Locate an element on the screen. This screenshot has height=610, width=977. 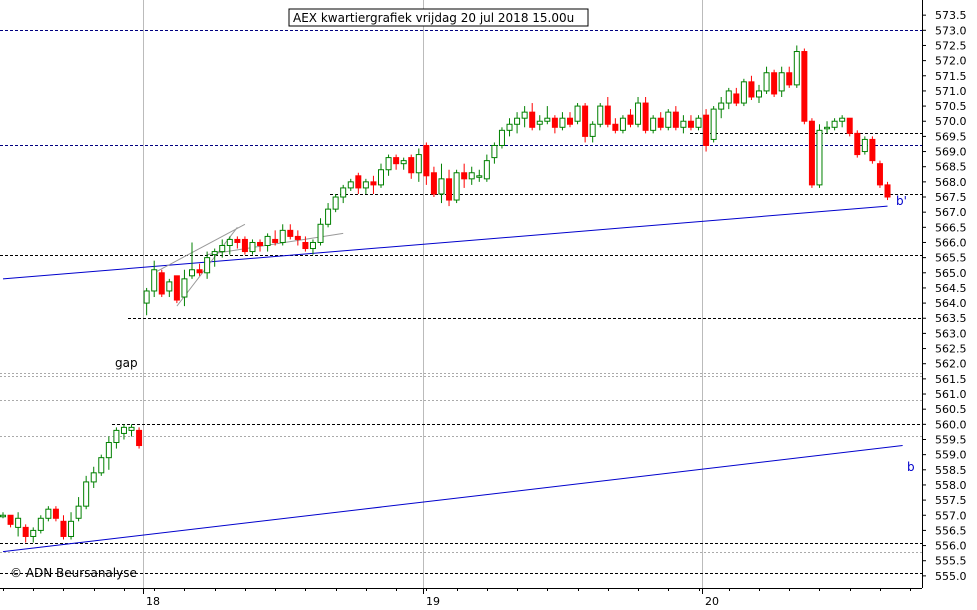
y-tick-label-569.0: 569.0 is located at coordinates (951, 152).